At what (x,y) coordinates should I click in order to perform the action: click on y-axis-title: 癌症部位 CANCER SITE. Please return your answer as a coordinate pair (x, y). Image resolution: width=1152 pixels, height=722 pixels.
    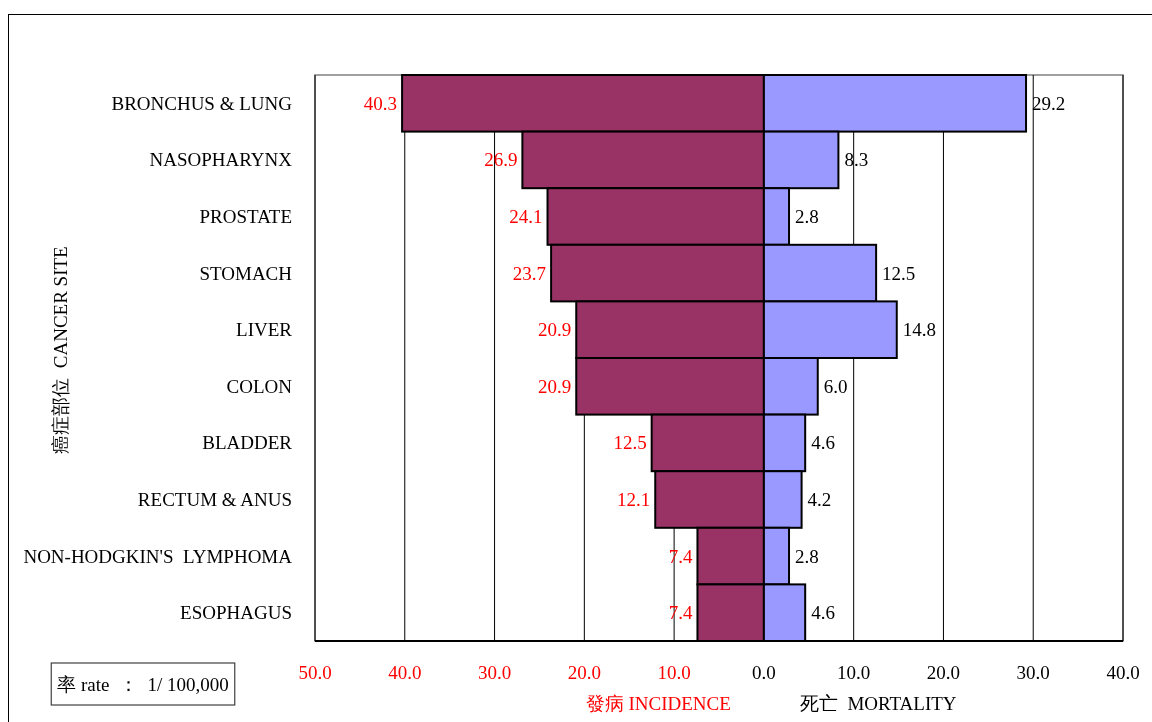
    Looking at the image, I should click on (60, 350).